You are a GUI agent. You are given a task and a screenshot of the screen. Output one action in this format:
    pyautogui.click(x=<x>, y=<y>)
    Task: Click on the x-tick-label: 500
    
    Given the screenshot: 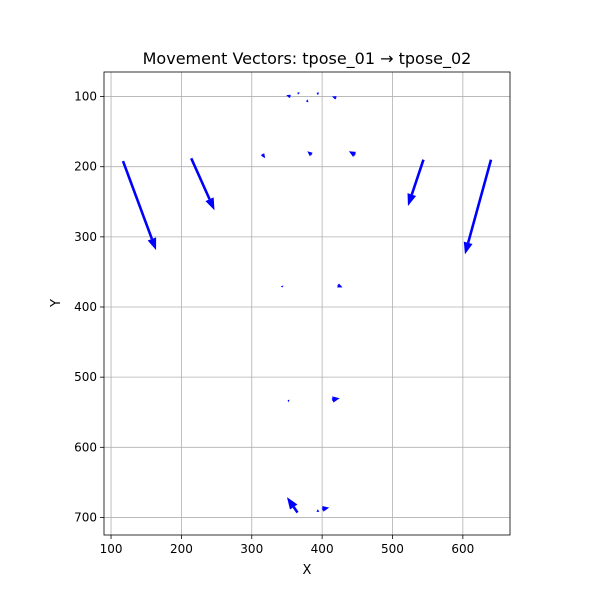 What is the action you would take?
    pyautogui.click(x=392, y=549)
    